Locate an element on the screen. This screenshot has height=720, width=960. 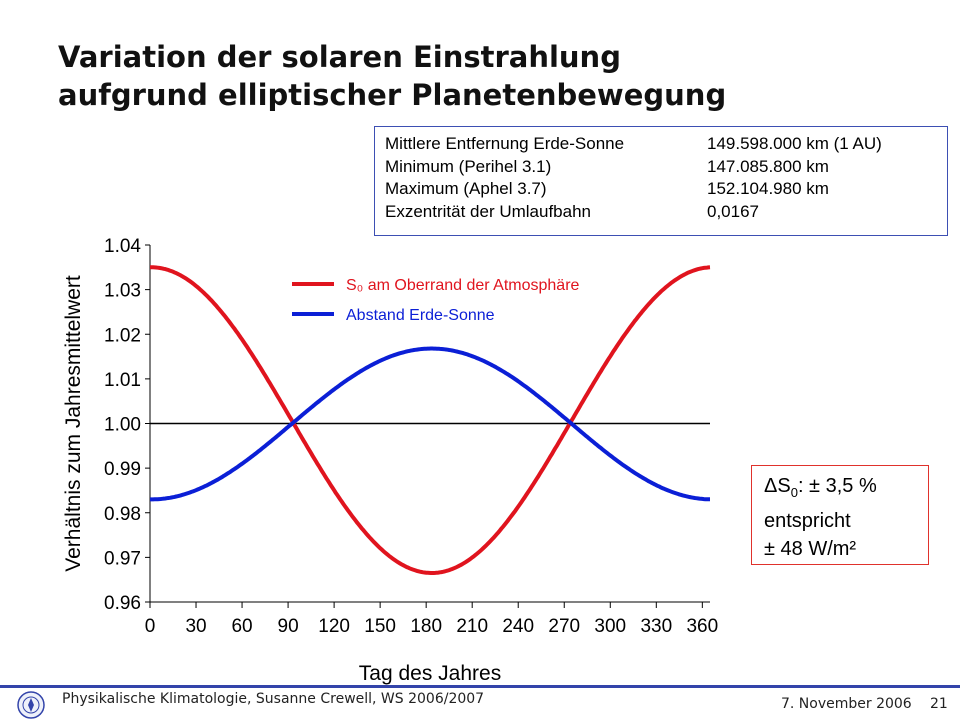
university-seal-icon is located at coordinates (31, 705).